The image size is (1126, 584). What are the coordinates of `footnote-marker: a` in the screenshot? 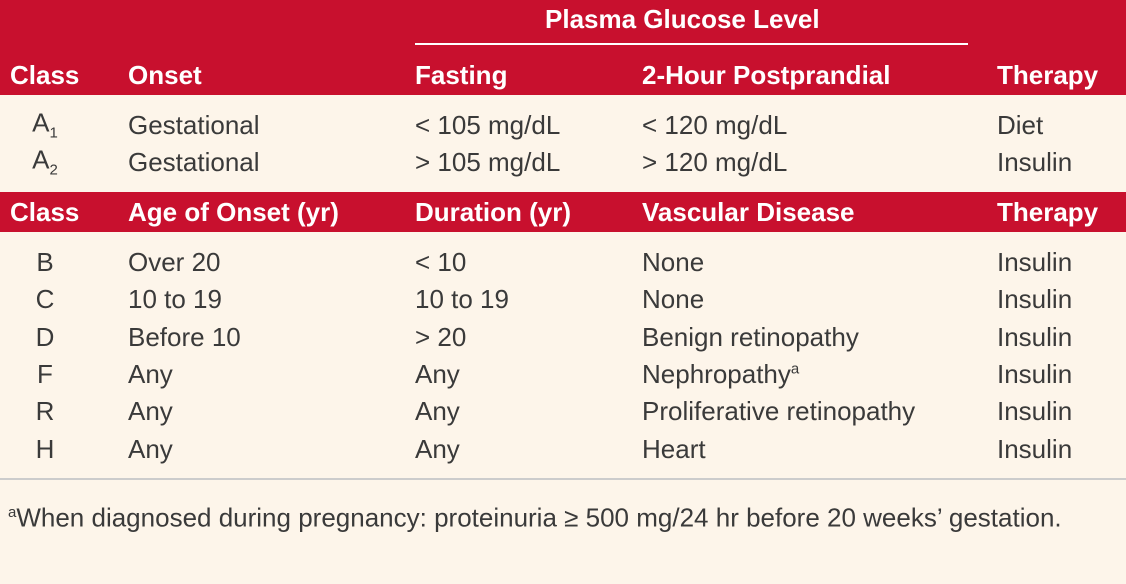 It's located at (12, 512).